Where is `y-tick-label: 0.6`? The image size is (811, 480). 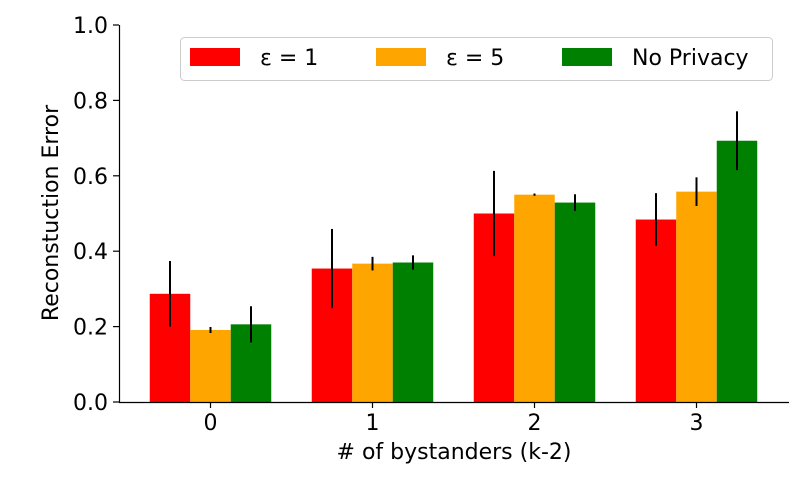 y-tick-label: 0.6 is located at coordinates (90, 177).